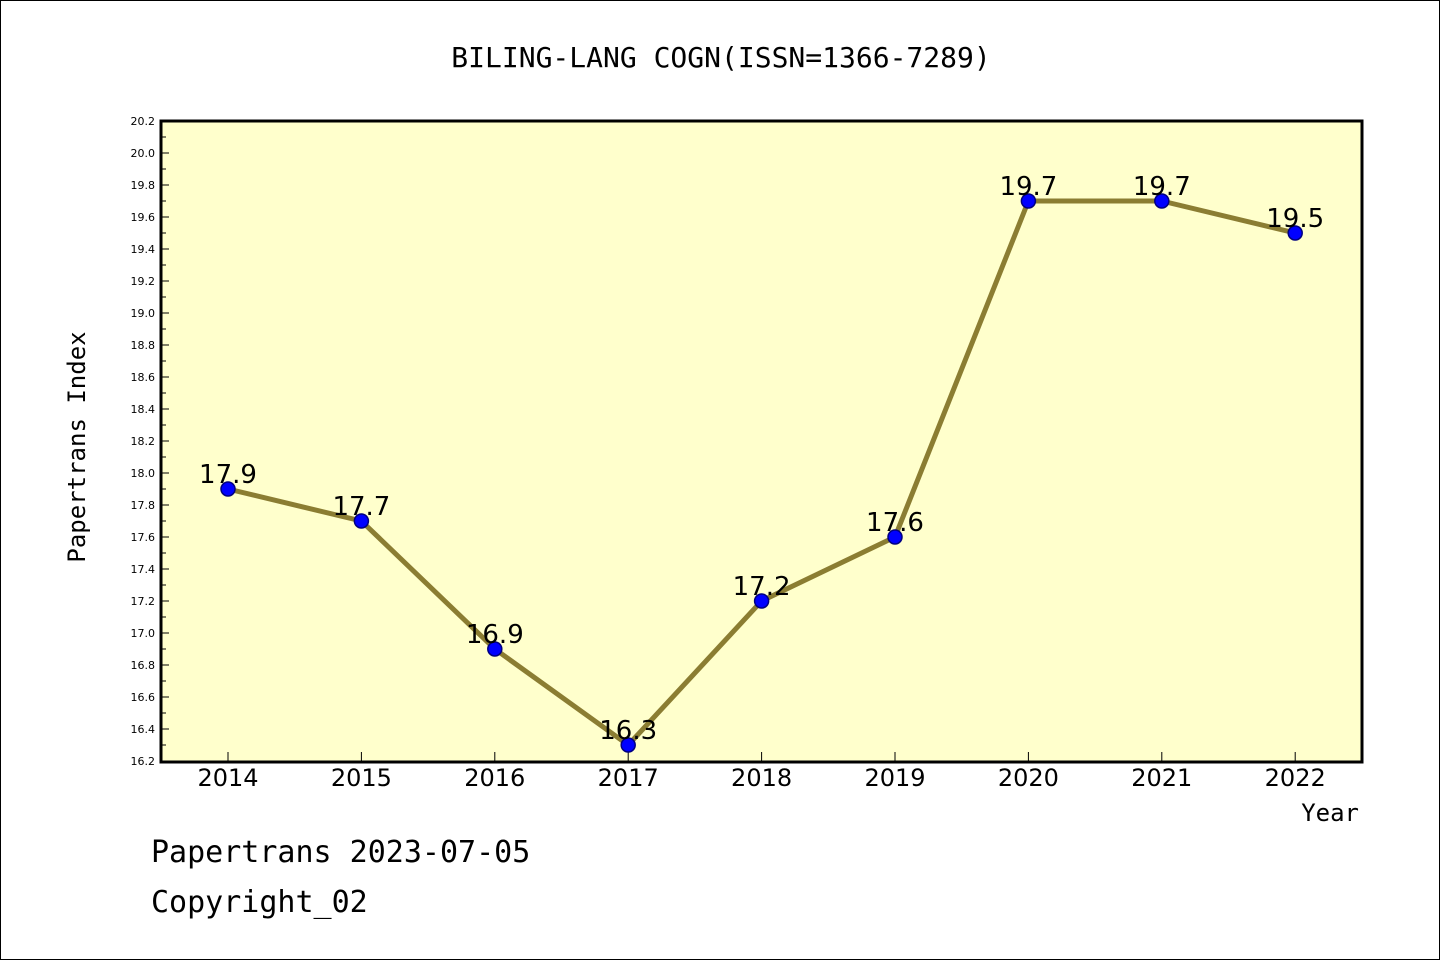 The width and height of the screenshot is (1440, 960). What do you see at coordinates (628, 731) in the screenshot?
I see `data-label: 16.3` at bounding box center [628, 731].